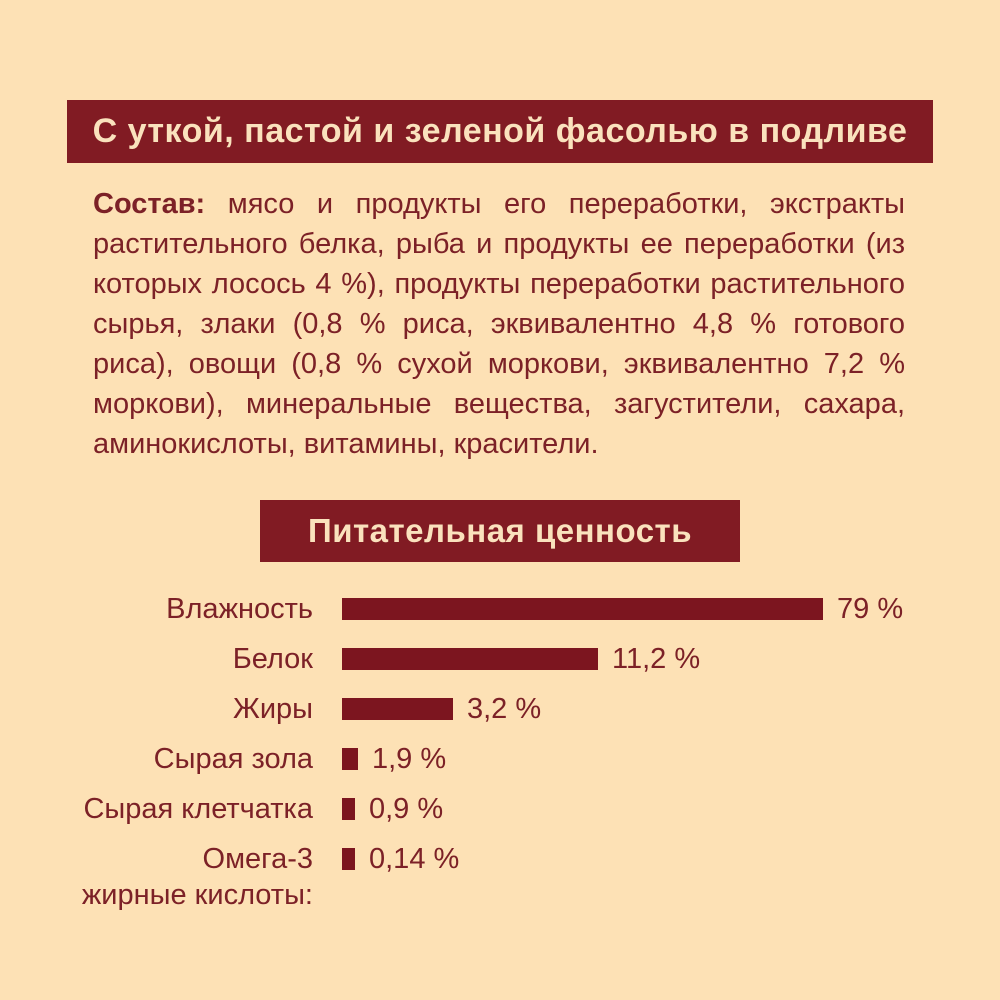 This screenshot has width=1000, height=1000. Describe the element at coordinates (505, 759) in the screenshot. I see `chart-row: Сырая зола 1,9 %` at that location.